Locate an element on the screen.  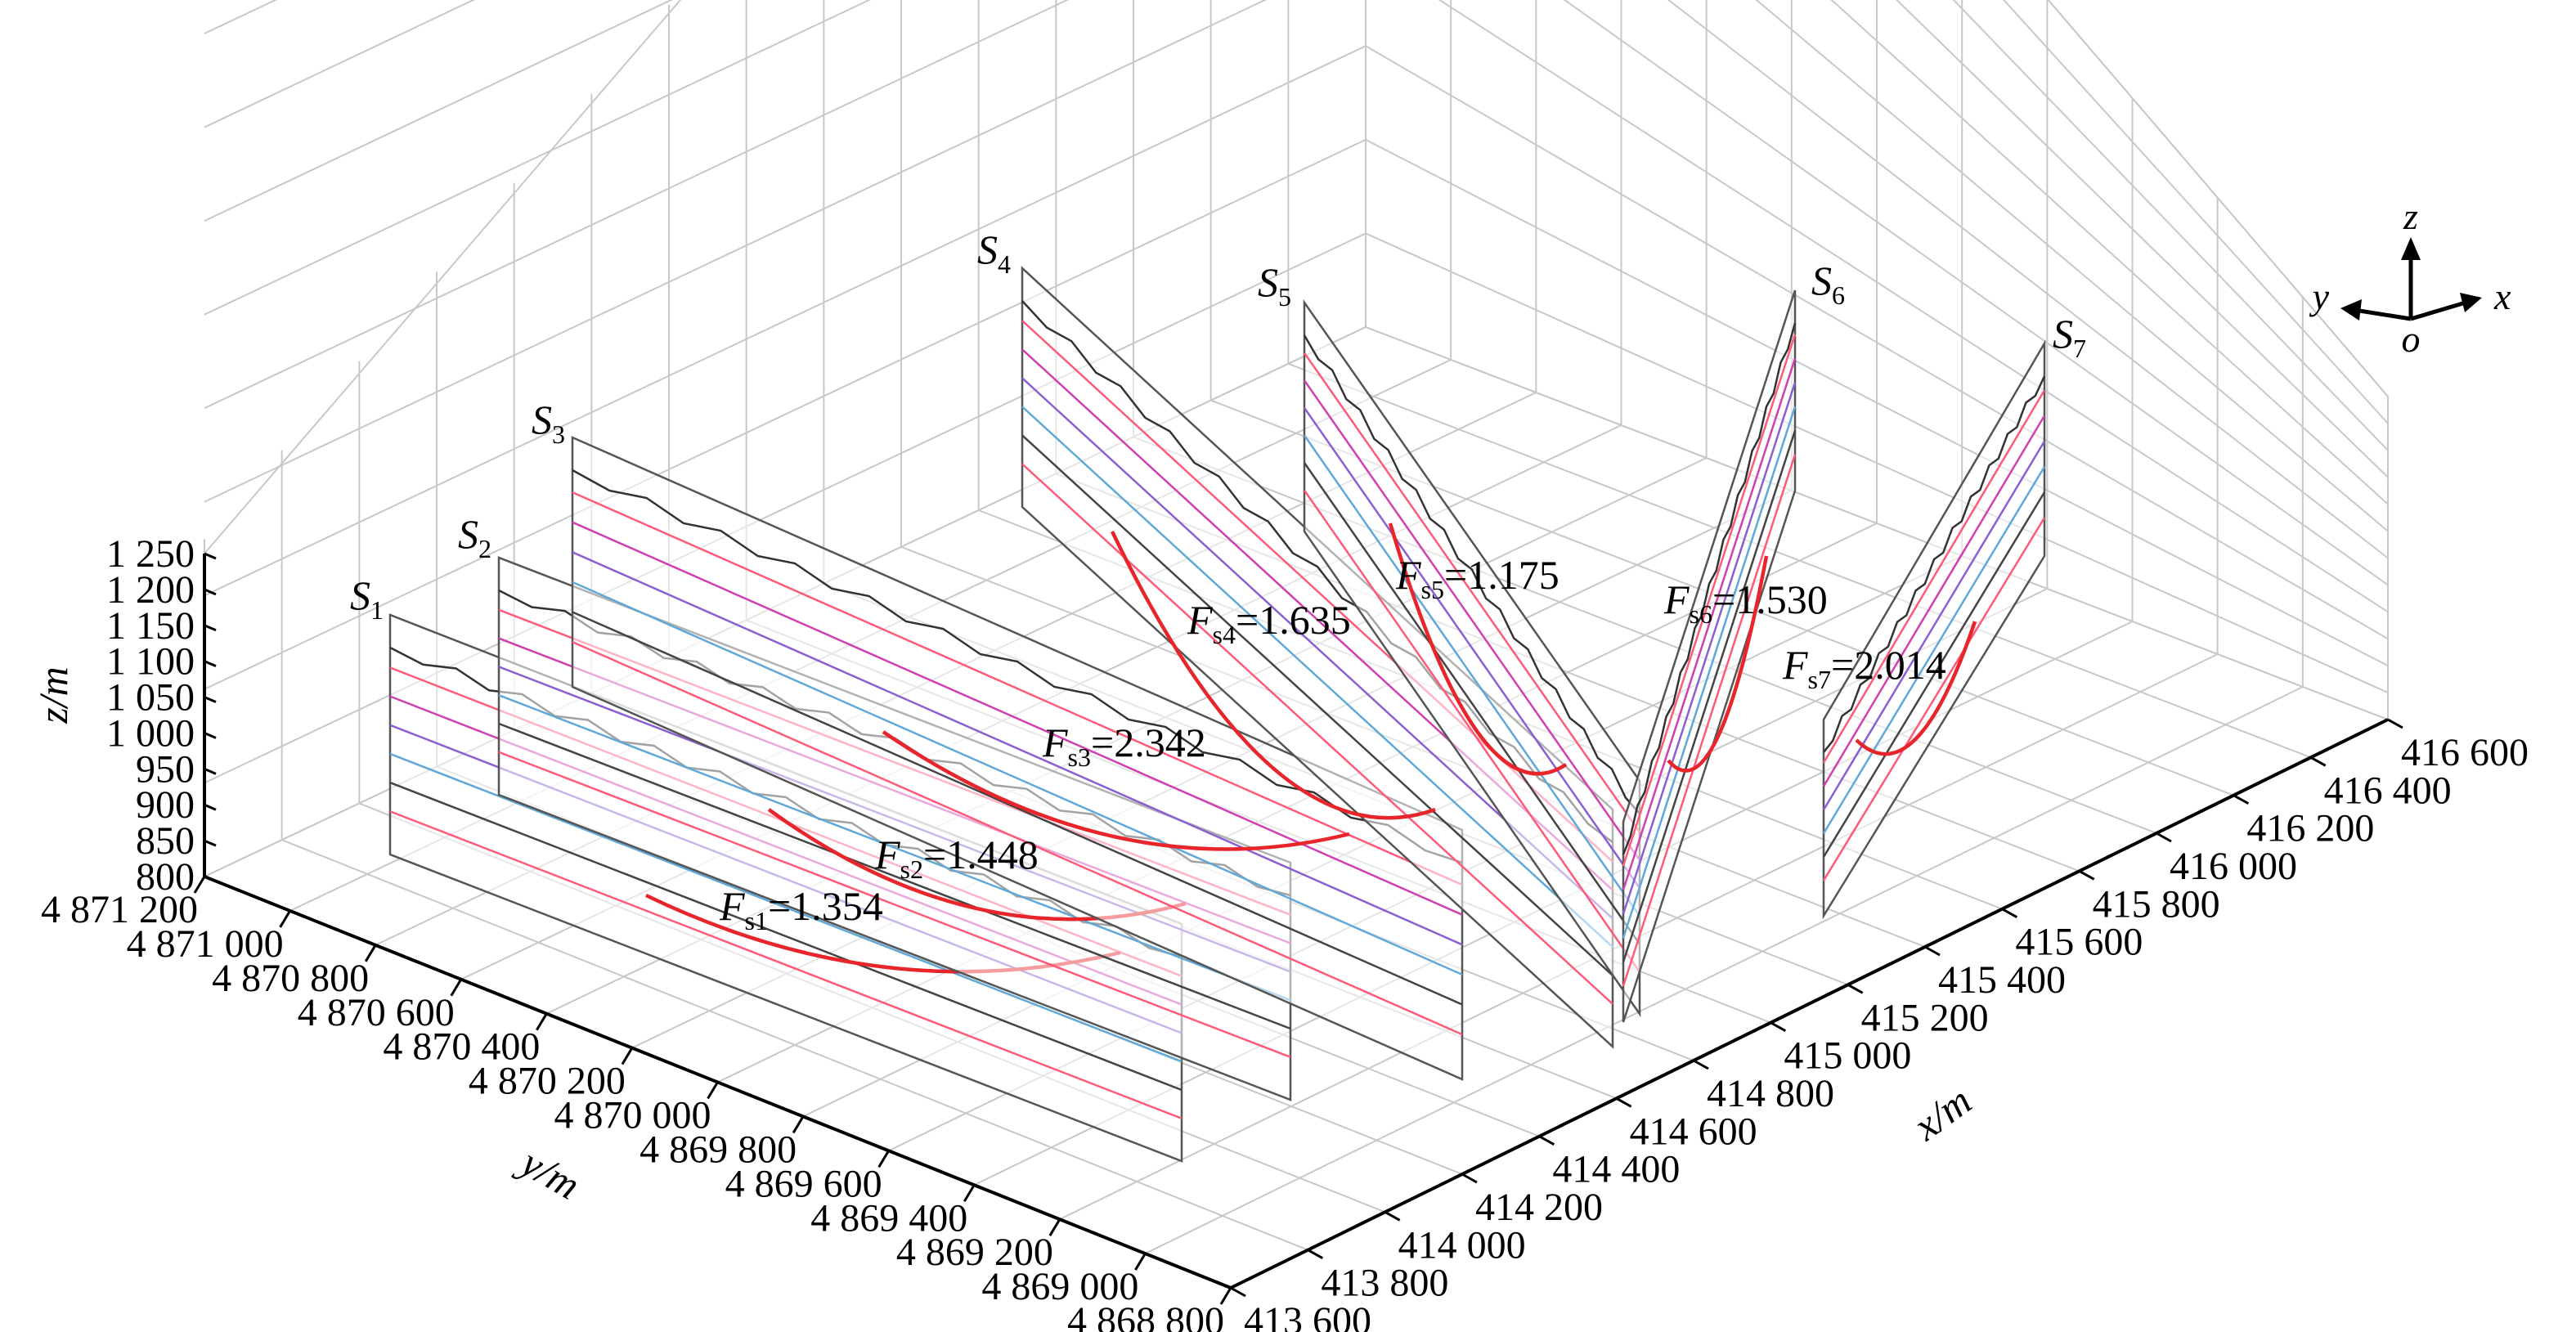
section-label: S1 is located at coordinates (367, 599).